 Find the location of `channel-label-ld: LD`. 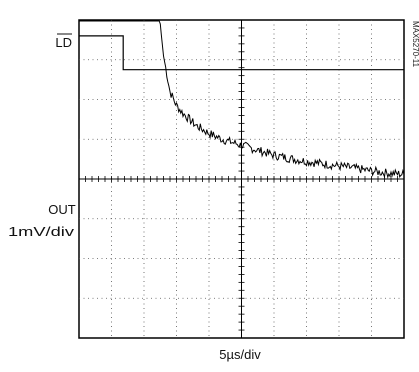

channel-label-ld: LD is located at coordinates (63, 42).